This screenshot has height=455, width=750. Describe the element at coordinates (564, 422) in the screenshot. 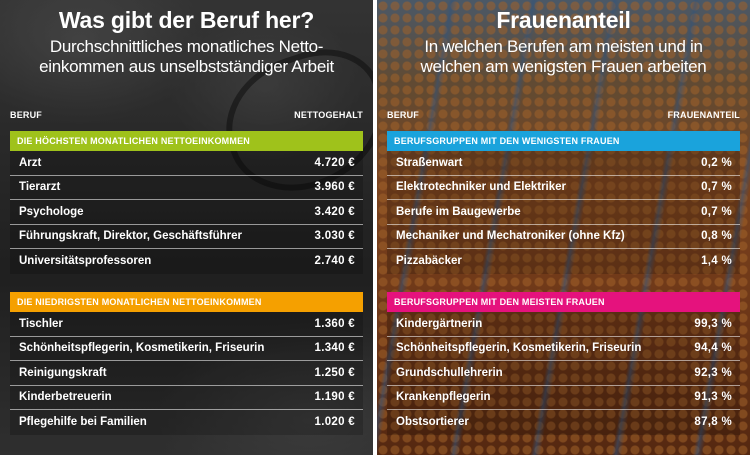

I see `table-row: Obstsortierer 87,8 %` at that location.